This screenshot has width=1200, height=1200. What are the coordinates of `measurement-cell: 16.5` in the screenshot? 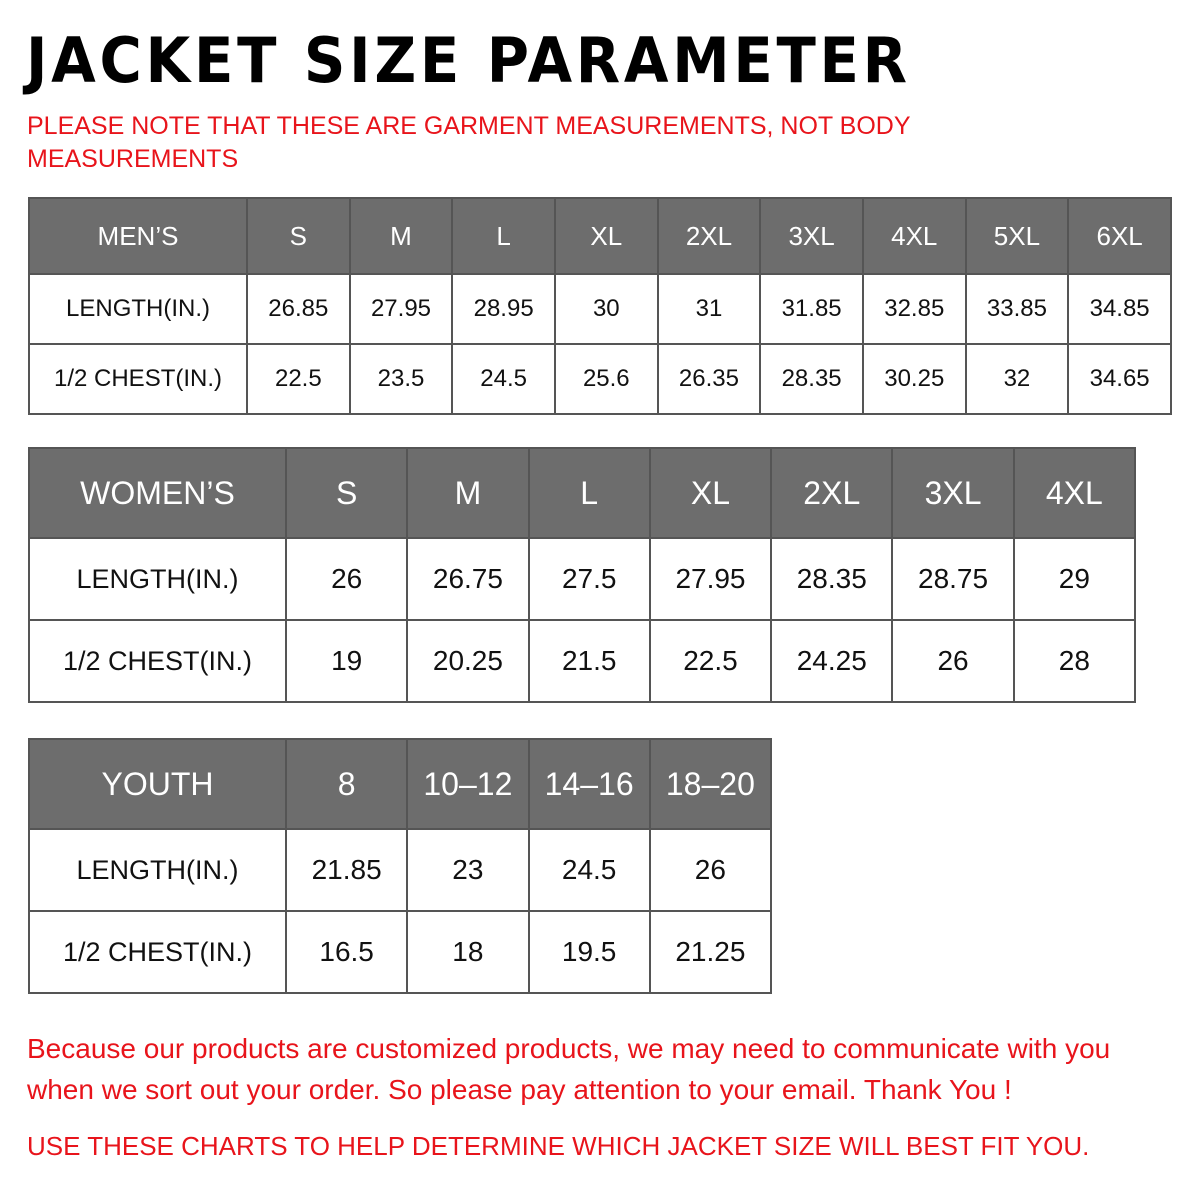 It's located at (346, 952).